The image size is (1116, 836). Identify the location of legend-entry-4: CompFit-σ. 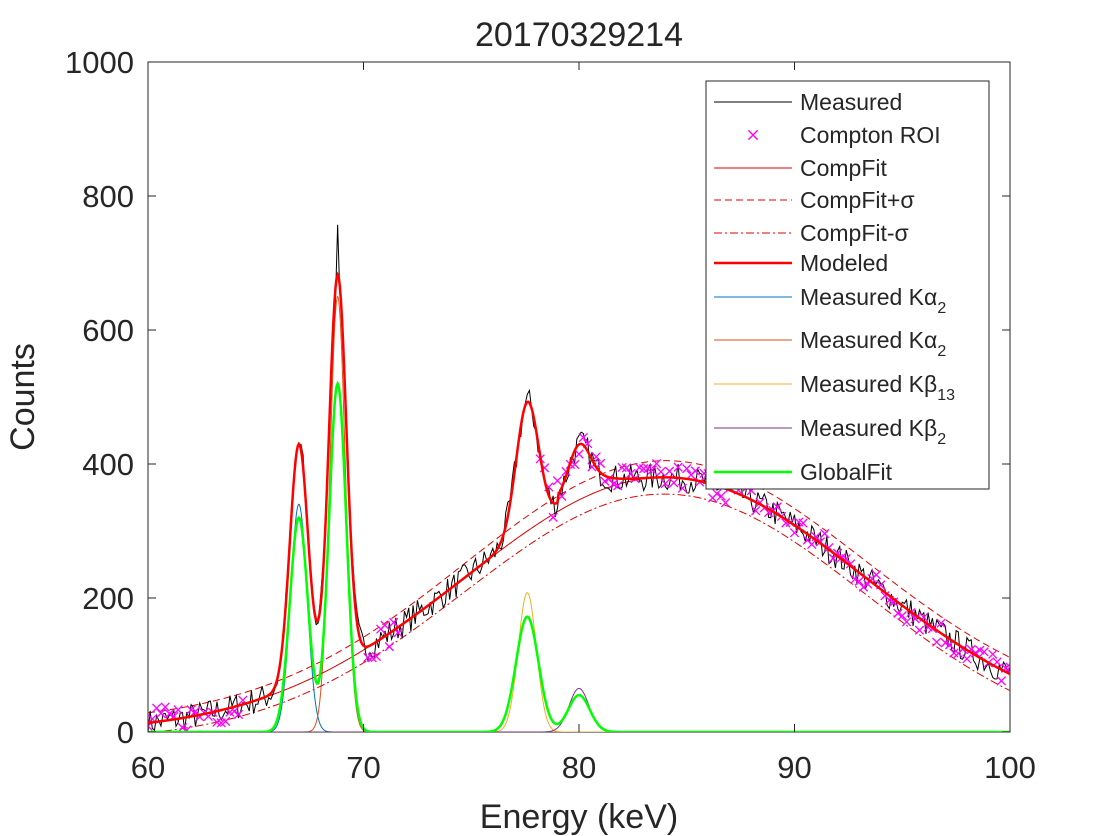
(811, 233).